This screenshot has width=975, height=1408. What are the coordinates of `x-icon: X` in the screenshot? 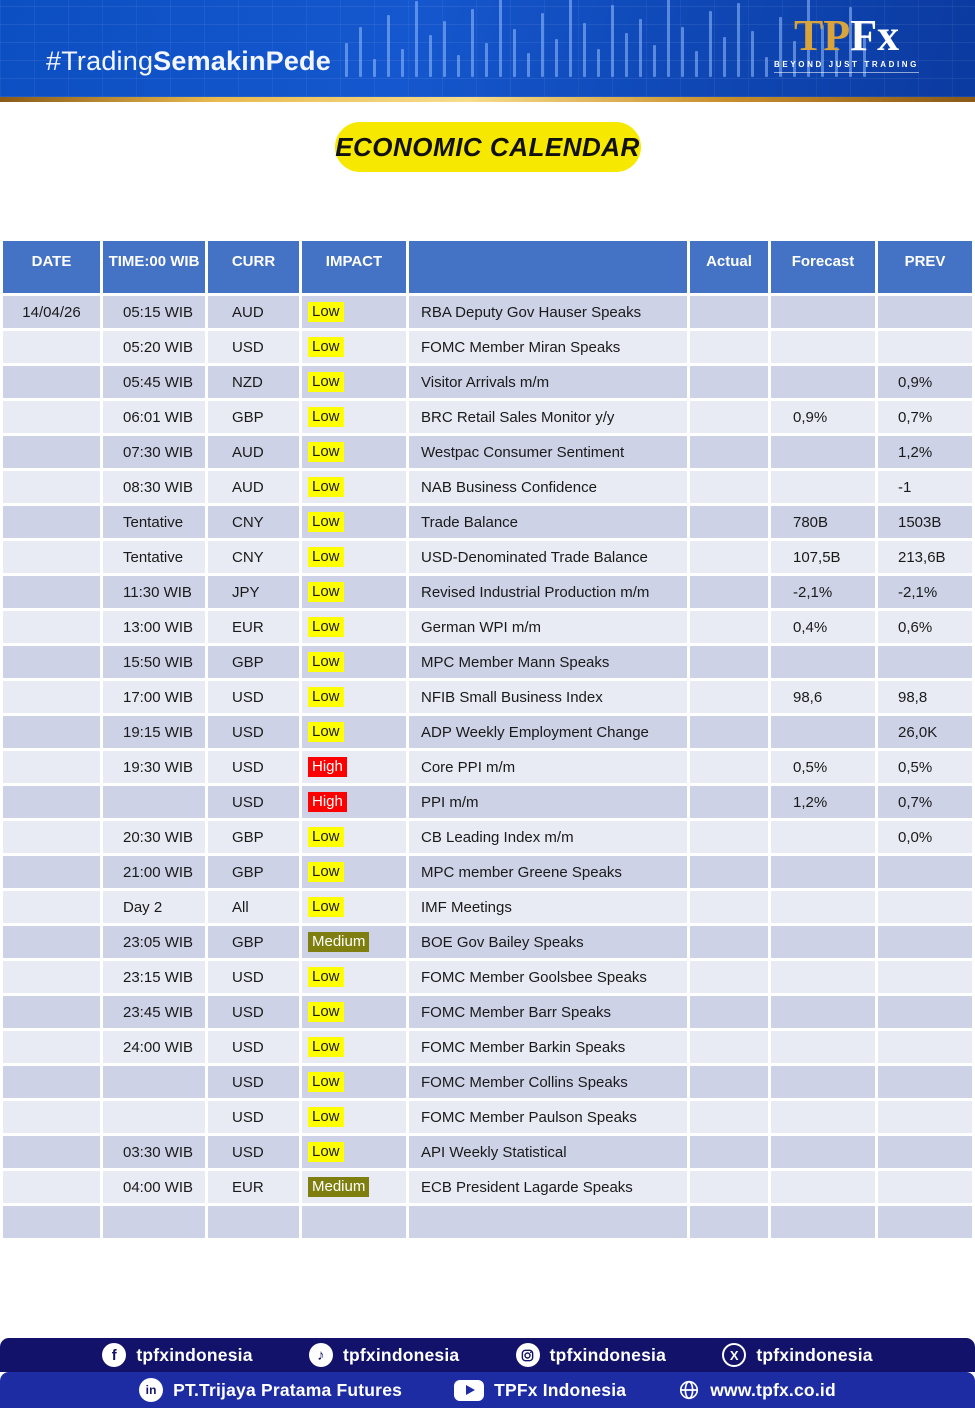 It's located at (734, 1355).